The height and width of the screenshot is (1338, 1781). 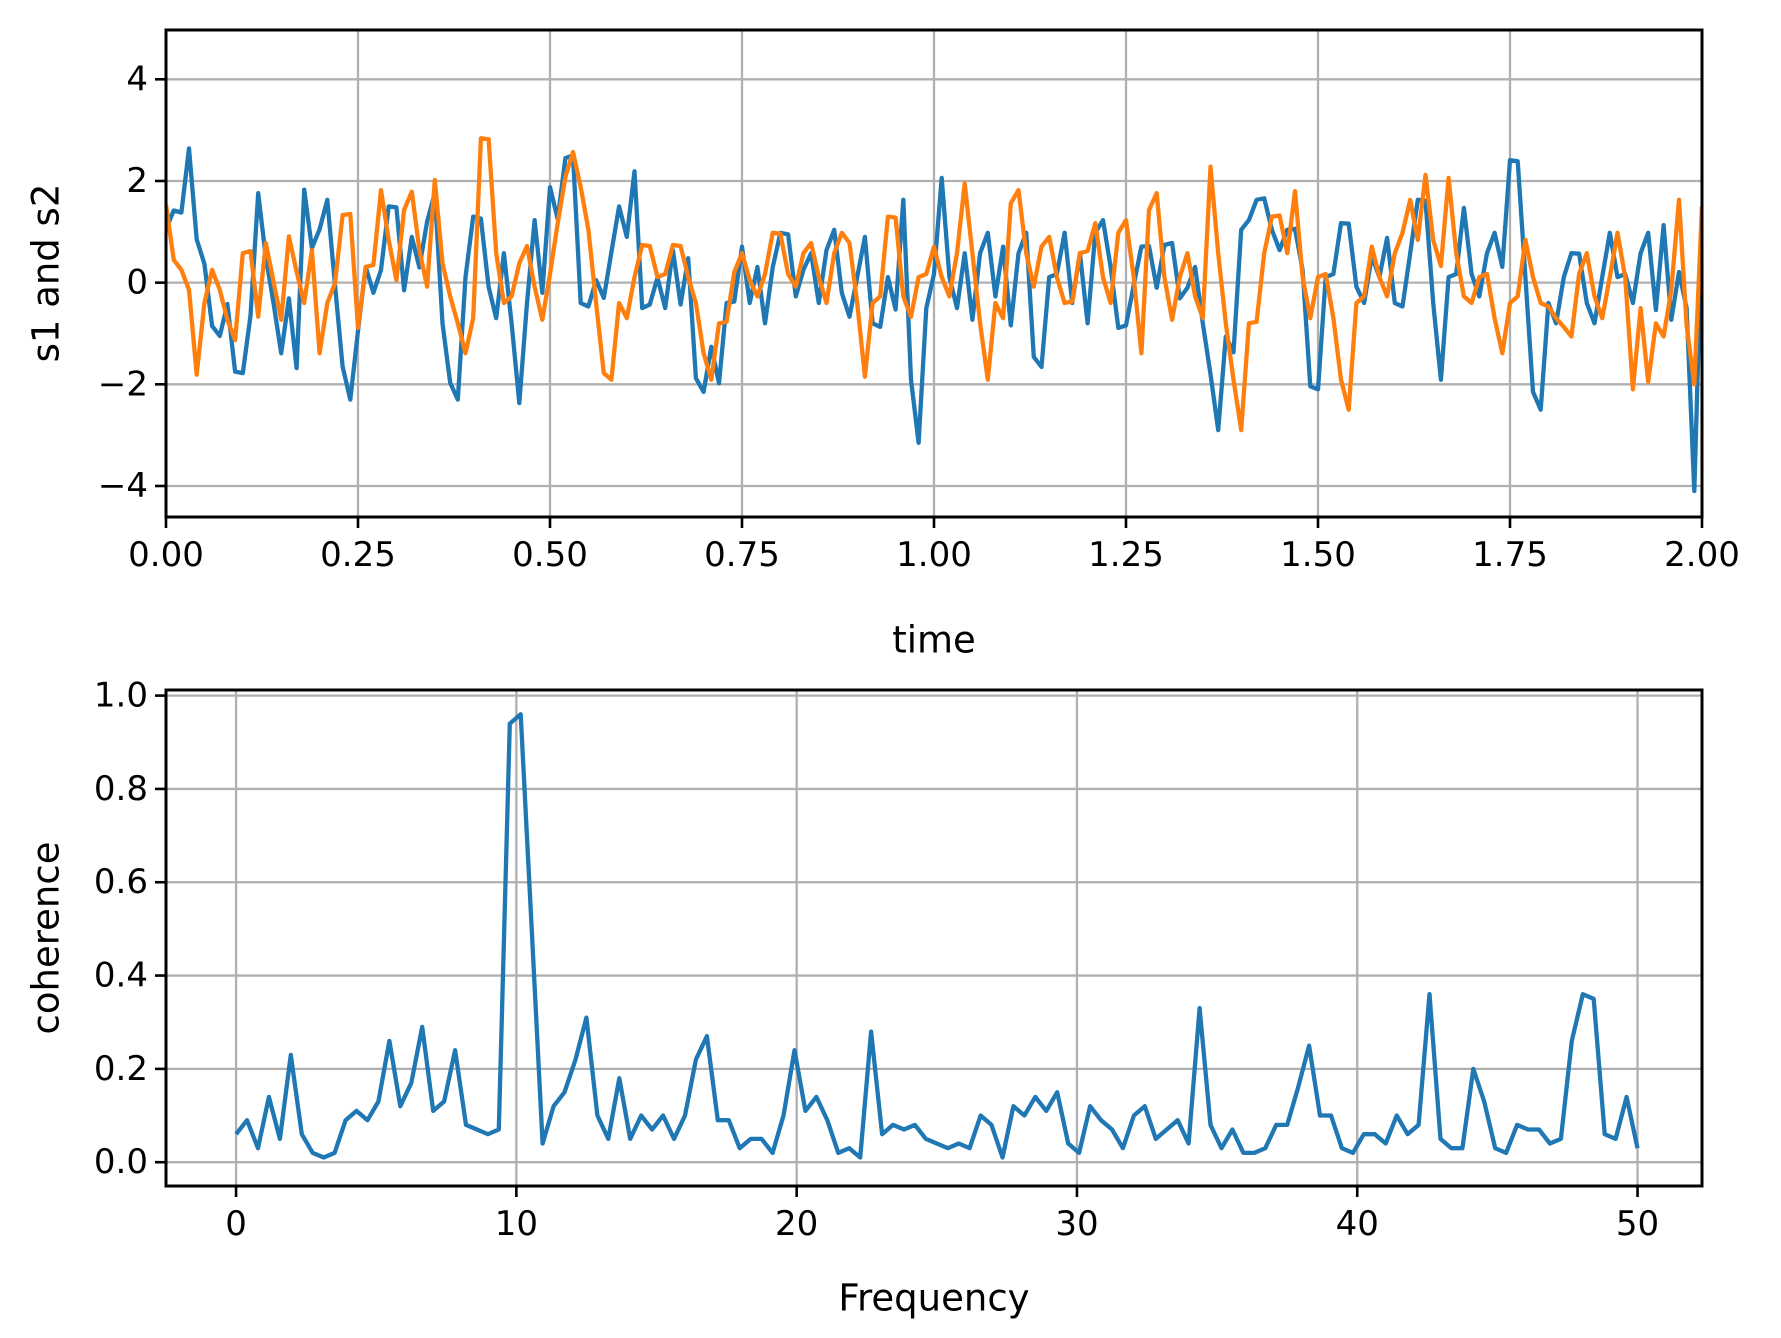 What do you see at coordinates (516, 1224) in the screenshot?
I see `x-tick-label: 10` at bounding box center [516, 1224].